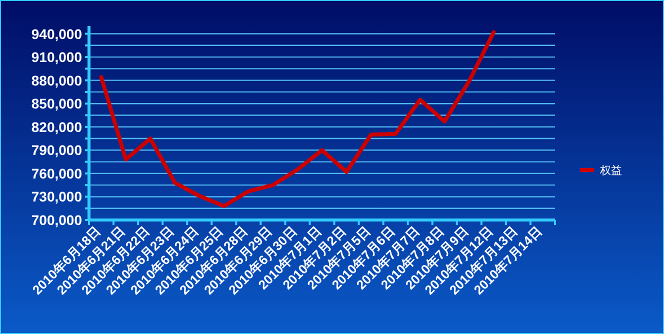  I want to click on y-tick-label: 790,000, so click(56, 150).